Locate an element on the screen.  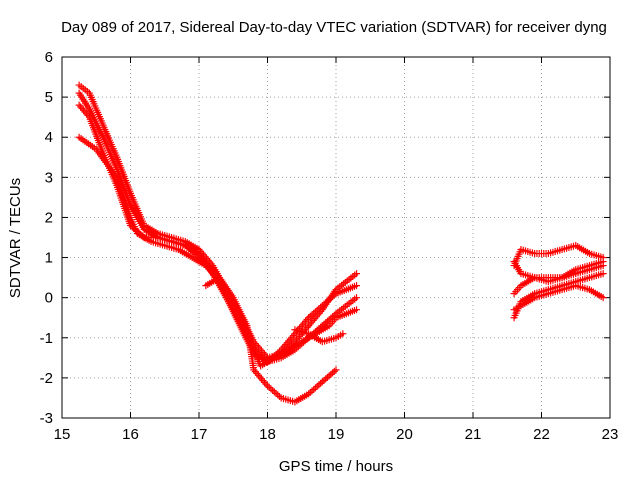
x-tick-label: 19 is located at coordinates (336, 434).